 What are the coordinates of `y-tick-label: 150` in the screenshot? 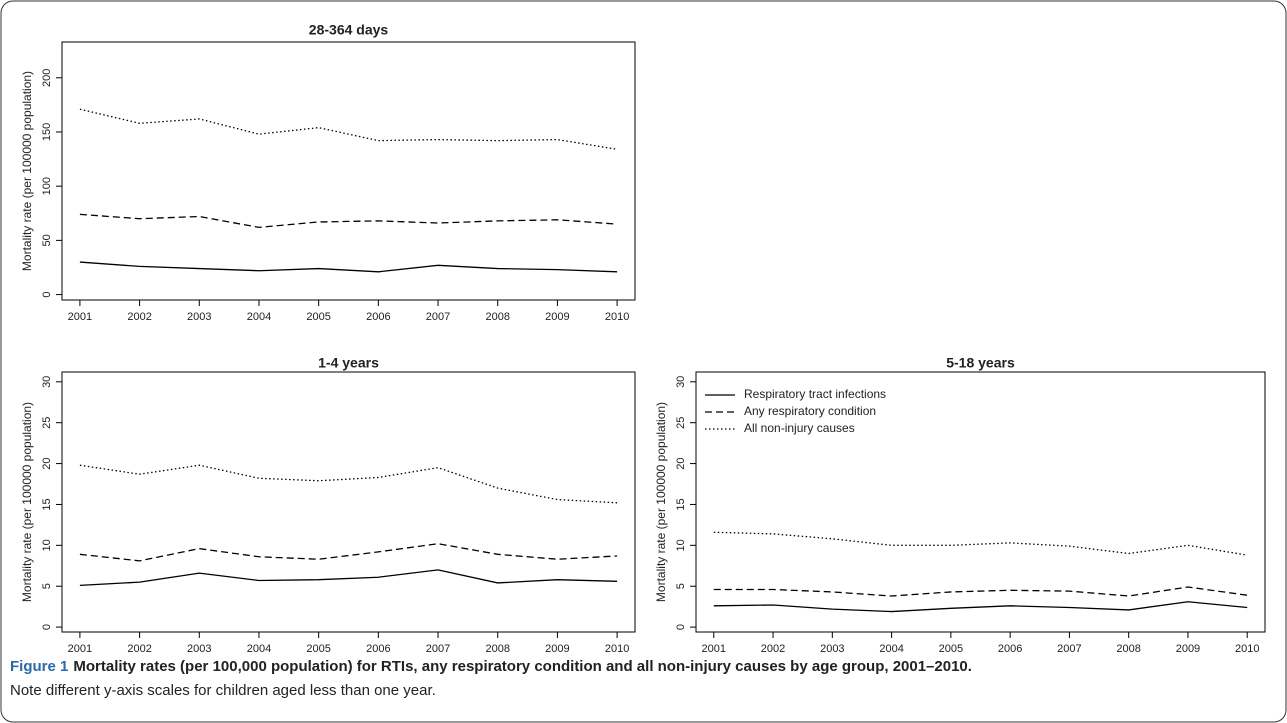 It's located at (47, 132).